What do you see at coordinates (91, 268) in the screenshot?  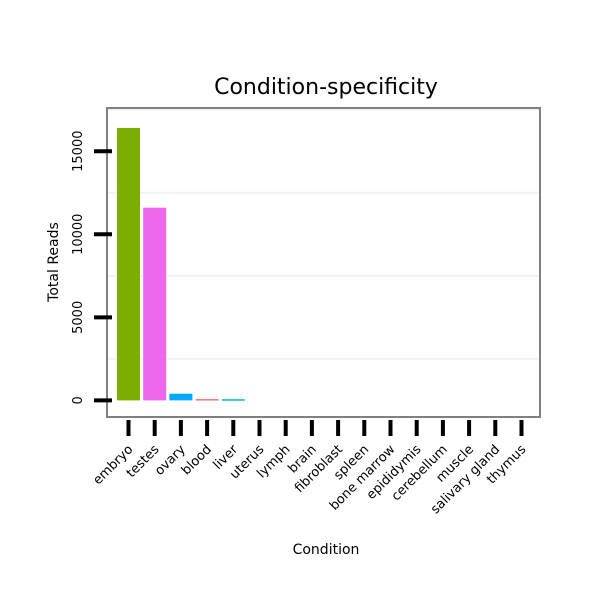 I see `y-axis: 0 5000 10000 15000` at bounding box center [91, 268].